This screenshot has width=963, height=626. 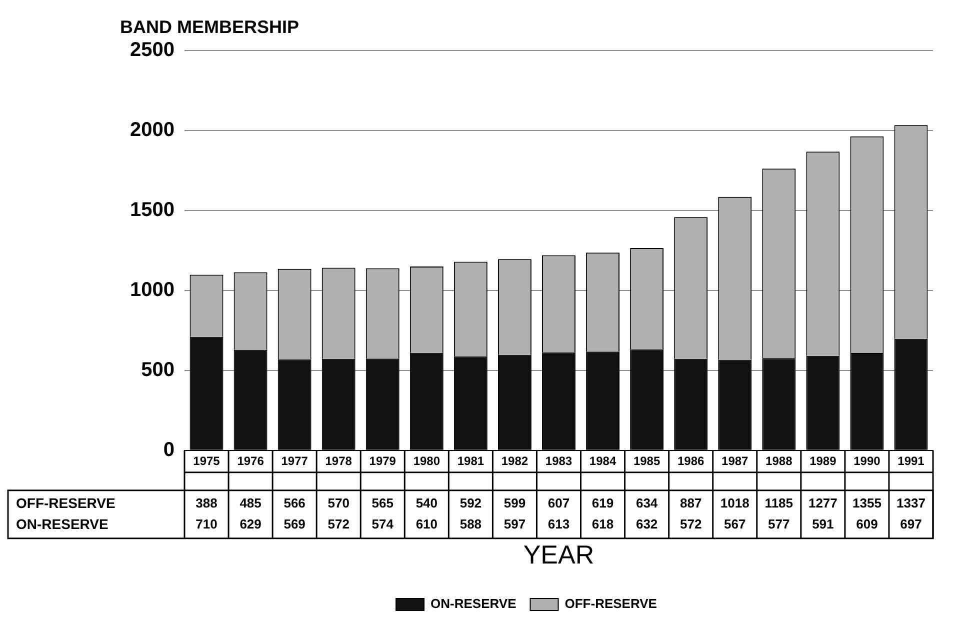 What do you see at coordinates (558, 461) in the screenshot?
I see `x-tick-label: 1983` at bounding box center [558, 461].